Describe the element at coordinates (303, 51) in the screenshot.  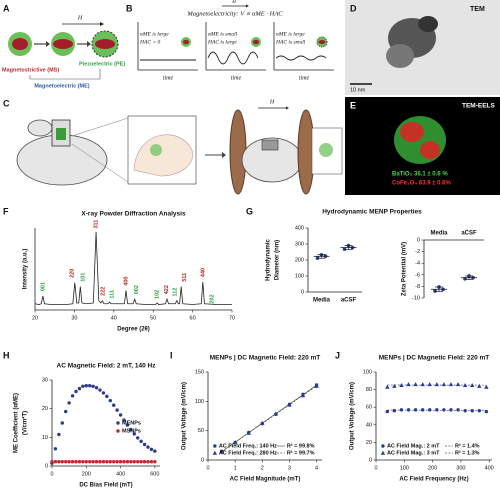
I see `case-3: αME is large HAC is small time` at that location.